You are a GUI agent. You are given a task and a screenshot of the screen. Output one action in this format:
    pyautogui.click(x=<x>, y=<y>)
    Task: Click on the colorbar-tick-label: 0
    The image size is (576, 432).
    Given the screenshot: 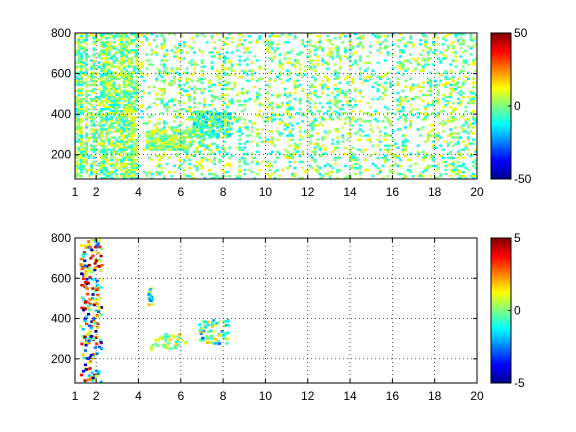 What is the action you would take?
    pyautogui.click(x=517, y=311)
    